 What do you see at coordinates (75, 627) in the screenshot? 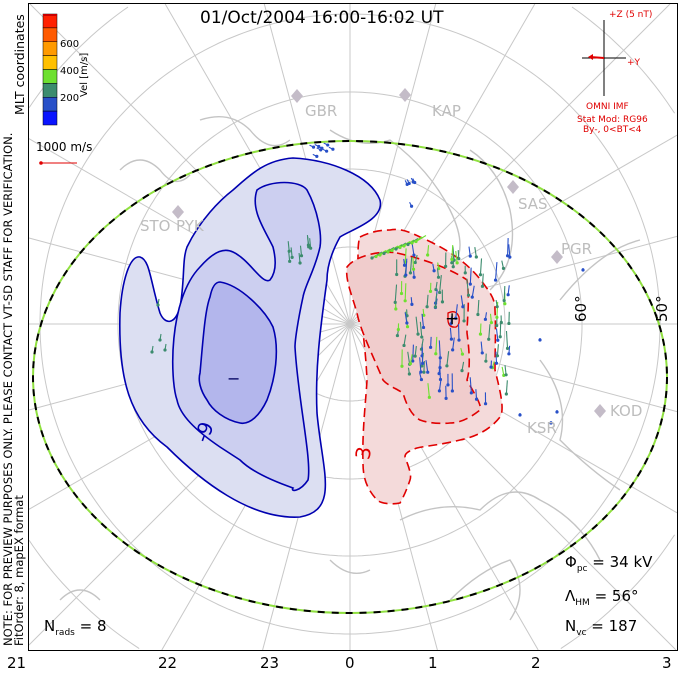
I see `radar-count: Nrads = 8` at bounding box center [75, 627].